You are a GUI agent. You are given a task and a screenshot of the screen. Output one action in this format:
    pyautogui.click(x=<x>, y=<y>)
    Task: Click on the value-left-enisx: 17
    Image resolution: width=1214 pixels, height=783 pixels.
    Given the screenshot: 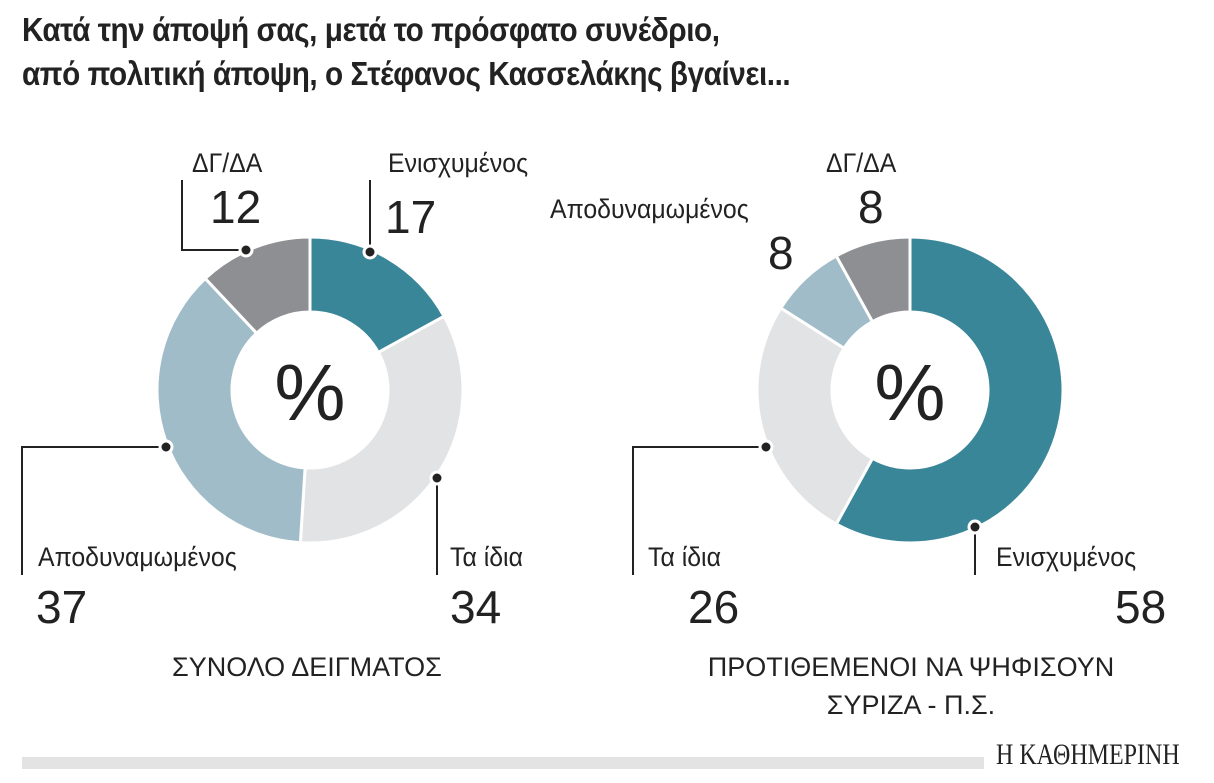 What is the action you would take?
    pyautogui.click(x=411, y=217)
    